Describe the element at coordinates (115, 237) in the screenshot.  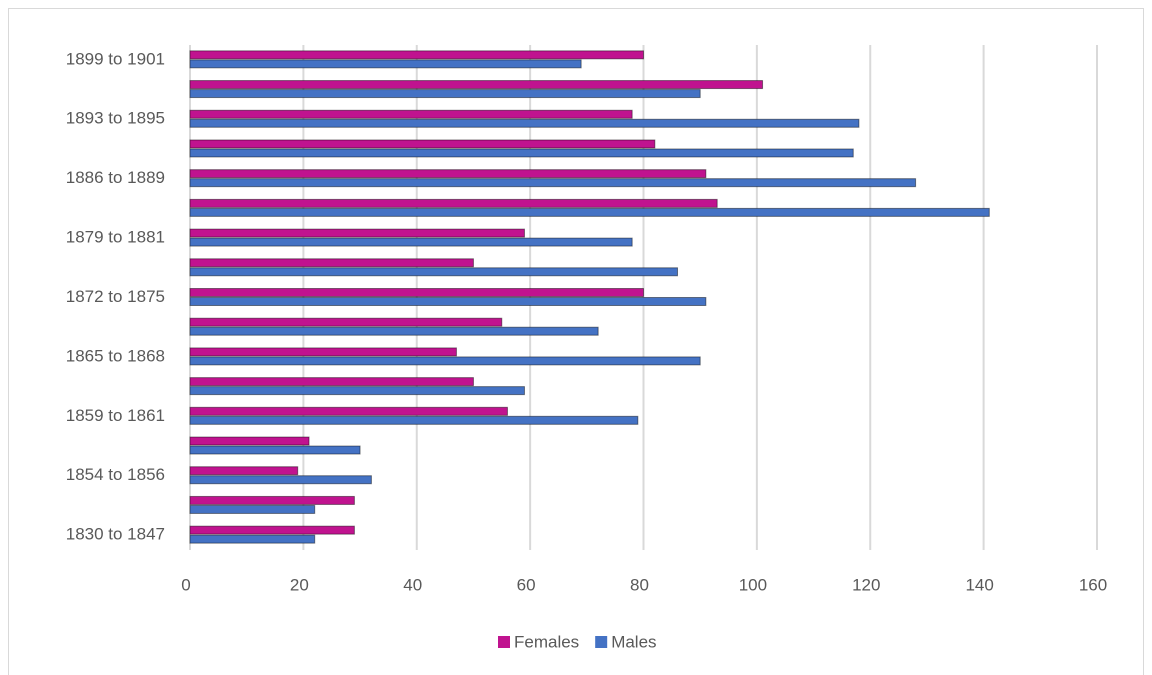
I see `y-tick-label: 1879 to 1881` at that location.